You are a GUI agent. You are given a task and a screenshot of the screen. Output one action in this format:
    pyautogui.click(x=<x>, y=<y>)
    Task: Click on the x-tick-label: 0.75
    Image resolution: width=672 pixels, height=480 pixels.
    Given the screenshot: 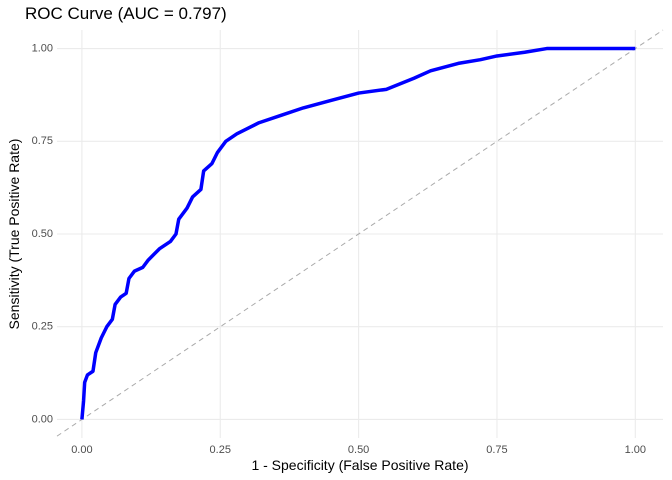 What is the action you would take?
    pyautogui.click(x=496, y=450)
    